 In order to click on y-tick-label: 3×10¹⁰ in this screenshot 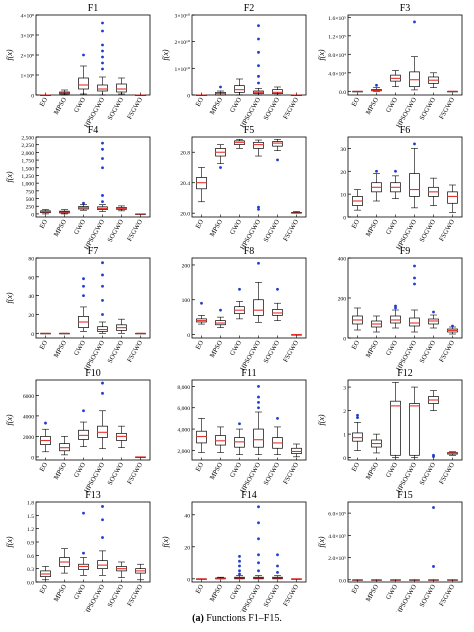, I will do `click(183, 16)`.